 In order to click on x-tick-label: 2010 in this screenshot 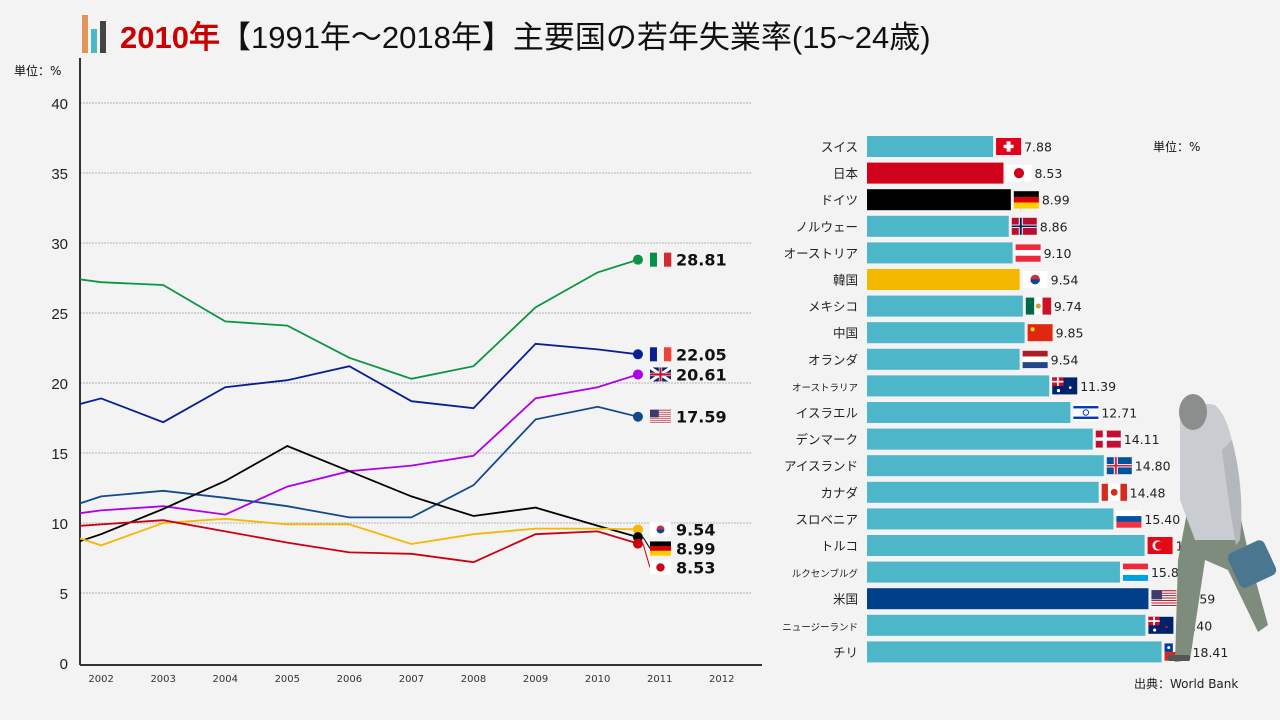, I will do `click(597, 679)`.